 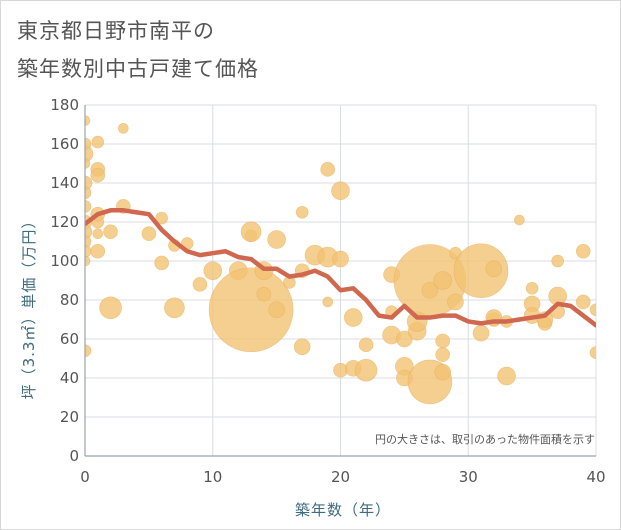 I want to click on y-tick-label: 120, so click(x=64, y=222).